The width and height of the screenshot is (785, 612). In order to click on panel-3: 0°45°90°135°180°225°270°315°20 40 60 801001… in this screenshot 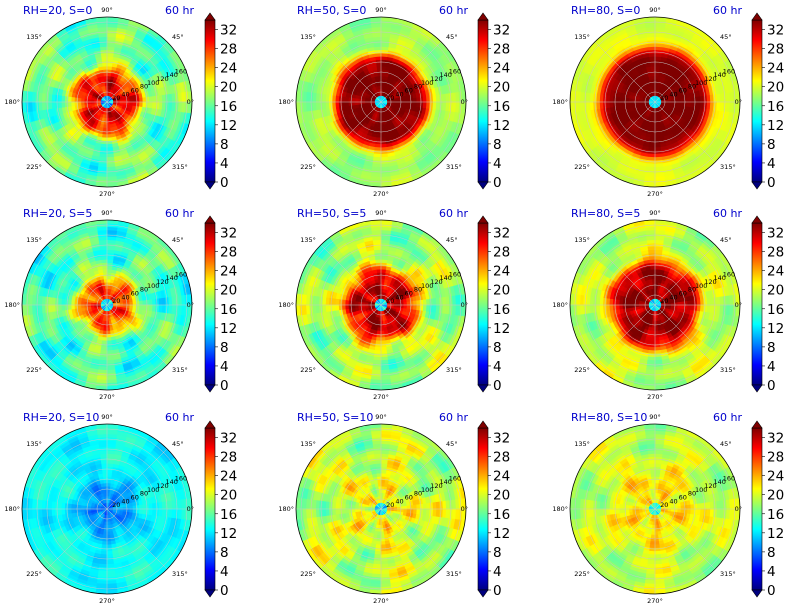, I will do `click(668, 101)`.